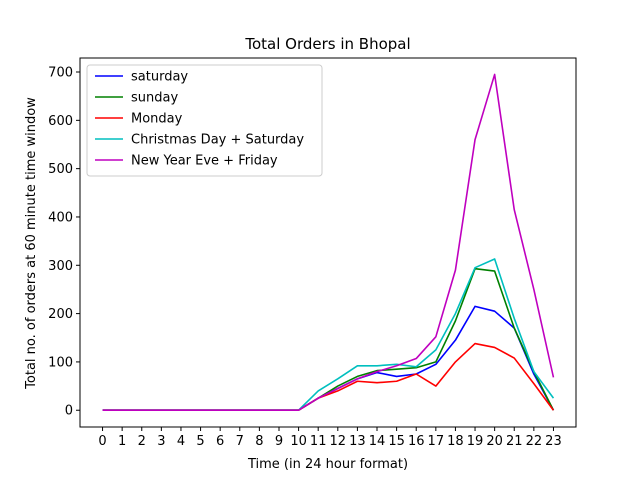 This screenshot has height=480, width=640. I want to click on legend-frame, so click(204, 120).